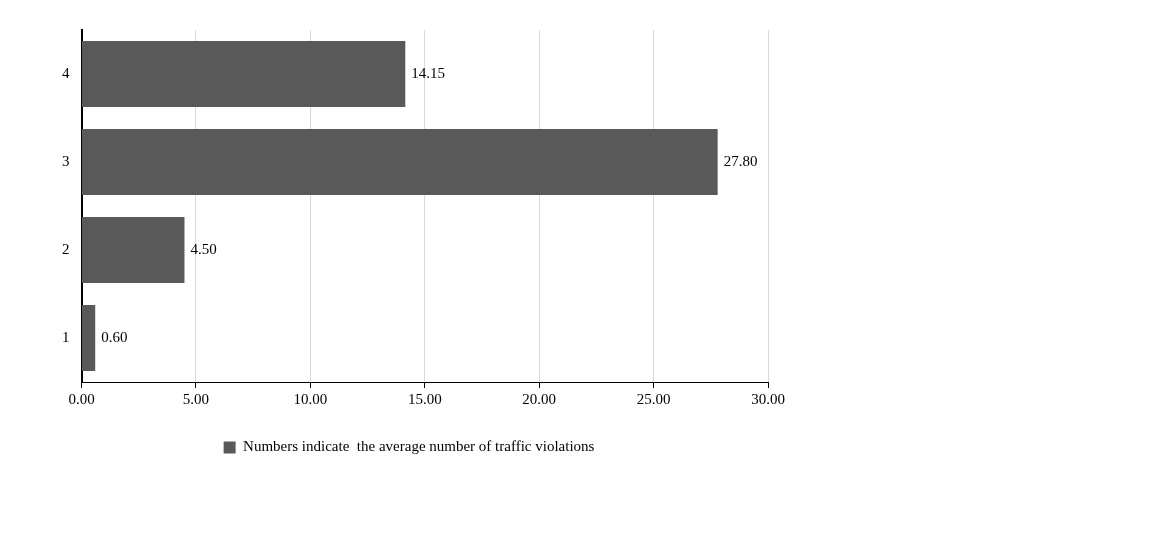  What do you see at coordinates (768, 398) in the screenshot?
I see `x-tick-label: 30.00` at bounding box center [768, 398].